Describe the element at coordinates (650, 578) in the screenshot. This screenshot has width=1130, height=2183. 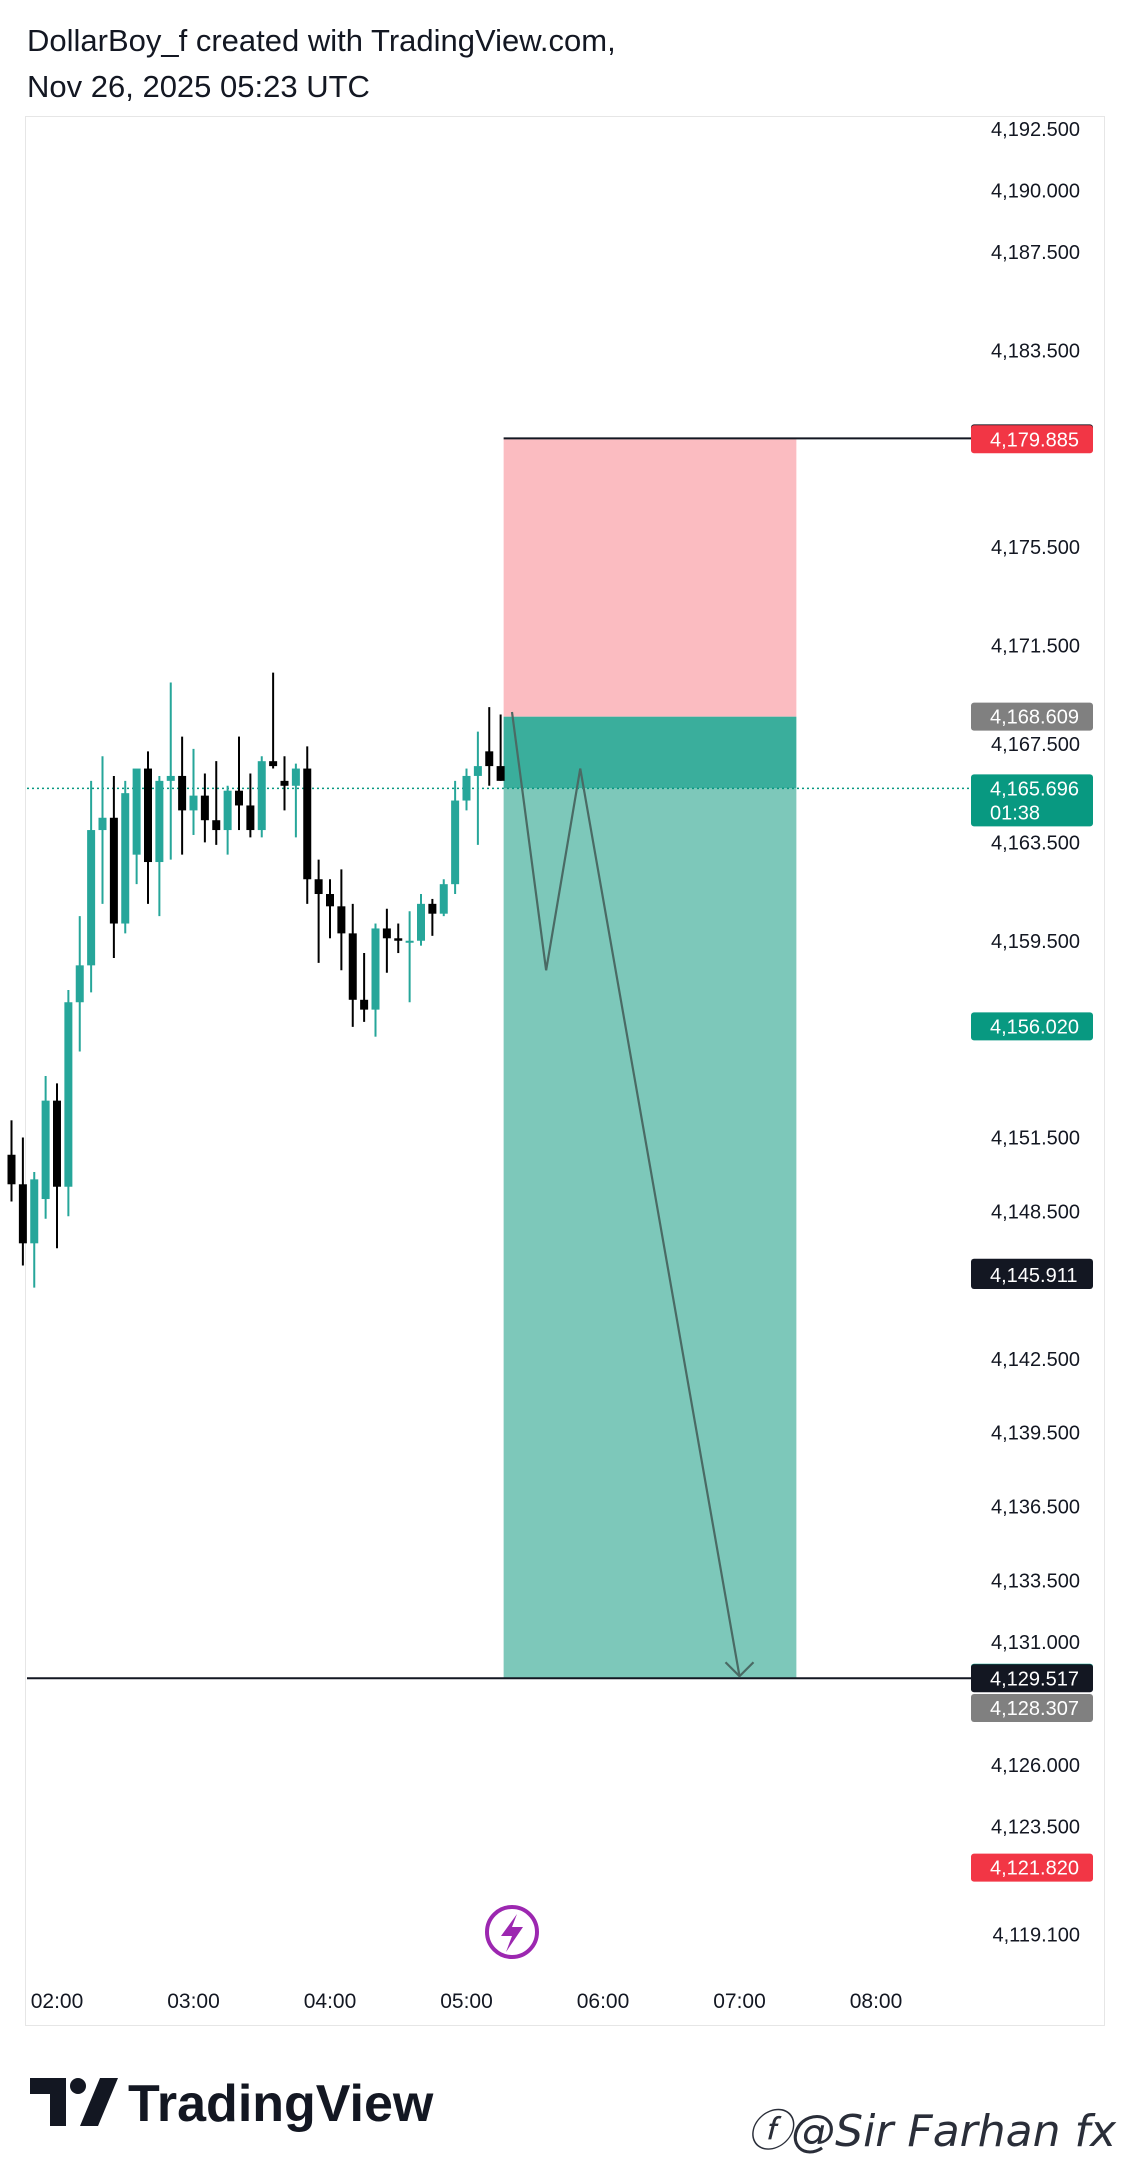
I see `stop-loss-zone` at that location.